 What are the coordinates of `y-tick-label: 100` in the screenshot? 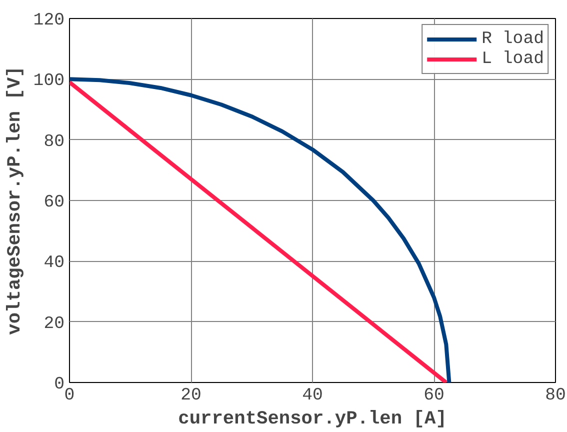 It's located at (49, 82).